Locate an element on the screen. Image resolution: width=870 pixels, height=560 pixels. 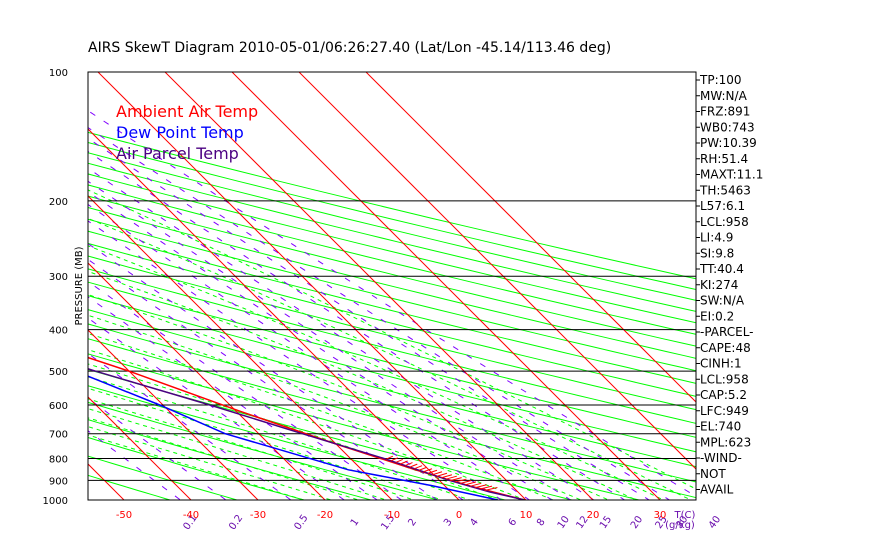
legend-entry: Ambient Air Temp is located at coordinates (187, 111).